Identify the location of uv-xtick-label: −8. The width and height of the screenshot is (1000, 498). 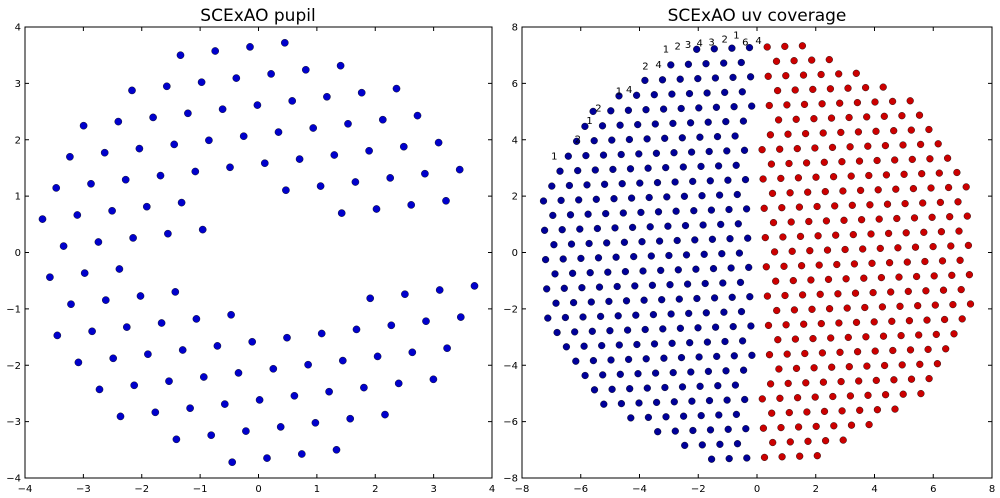
(522, 489).